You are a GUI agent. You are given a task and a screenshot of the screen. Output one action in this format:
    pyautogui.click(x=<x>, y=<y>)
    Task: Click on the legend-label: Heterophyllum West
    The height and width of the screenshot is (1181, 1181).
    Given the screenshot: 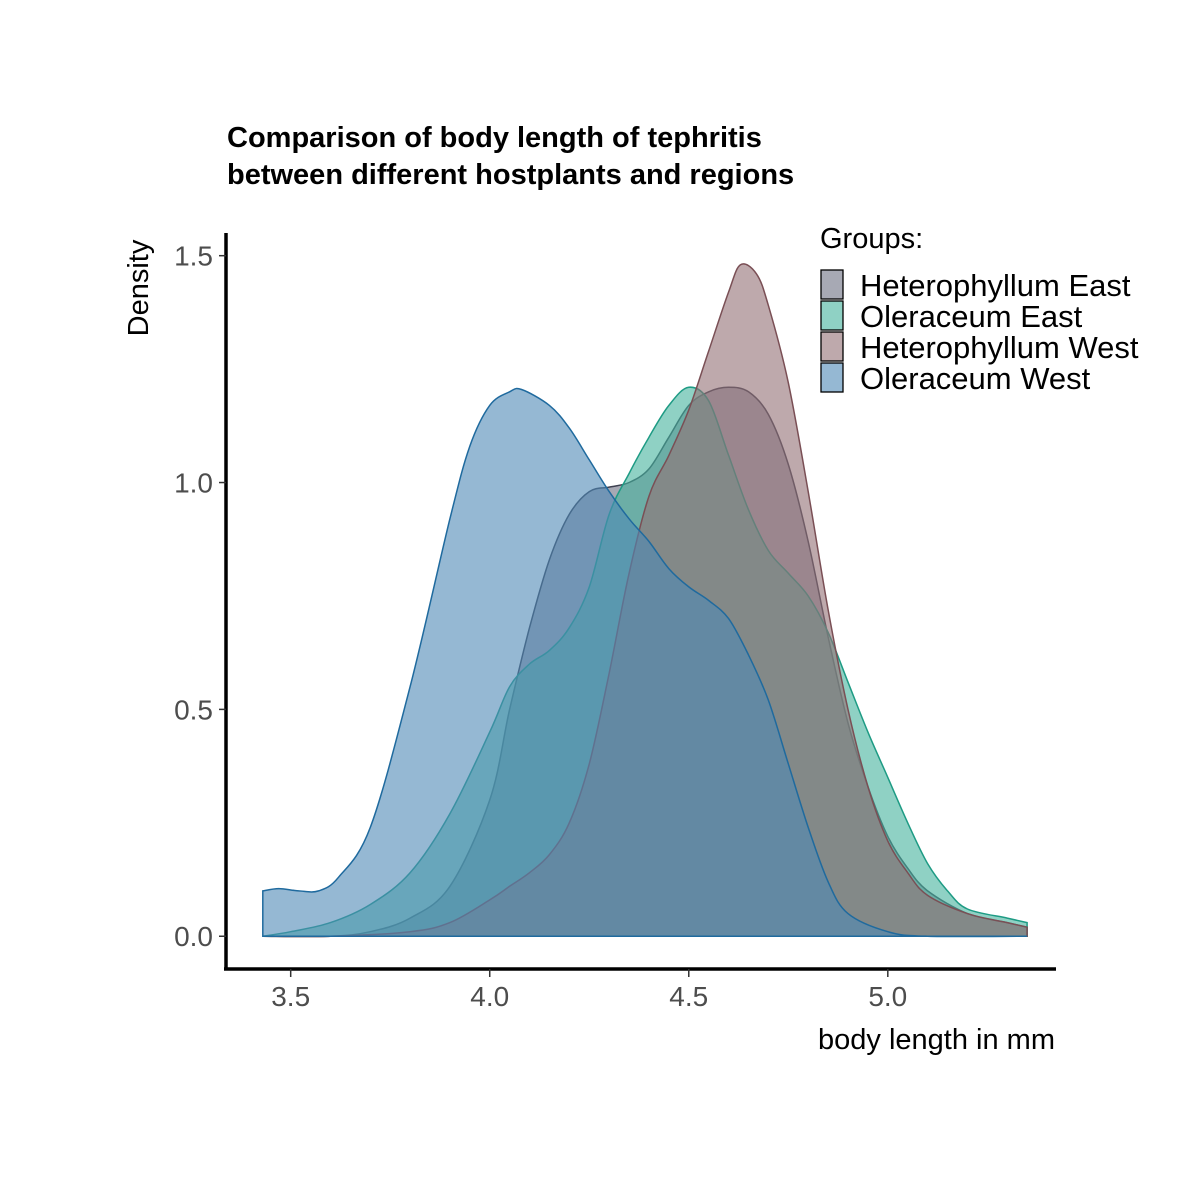 What is the action you would take?
    pyautogui.click(x=999, y=347)
    